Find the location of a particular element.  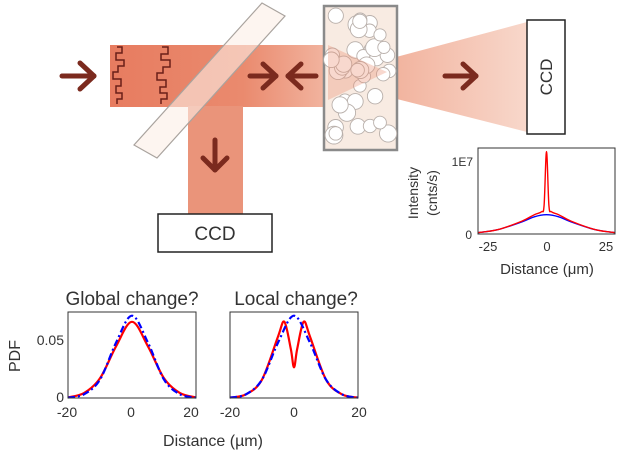

inset-ytick-zero: 0 is located at coordinates (468, 235).